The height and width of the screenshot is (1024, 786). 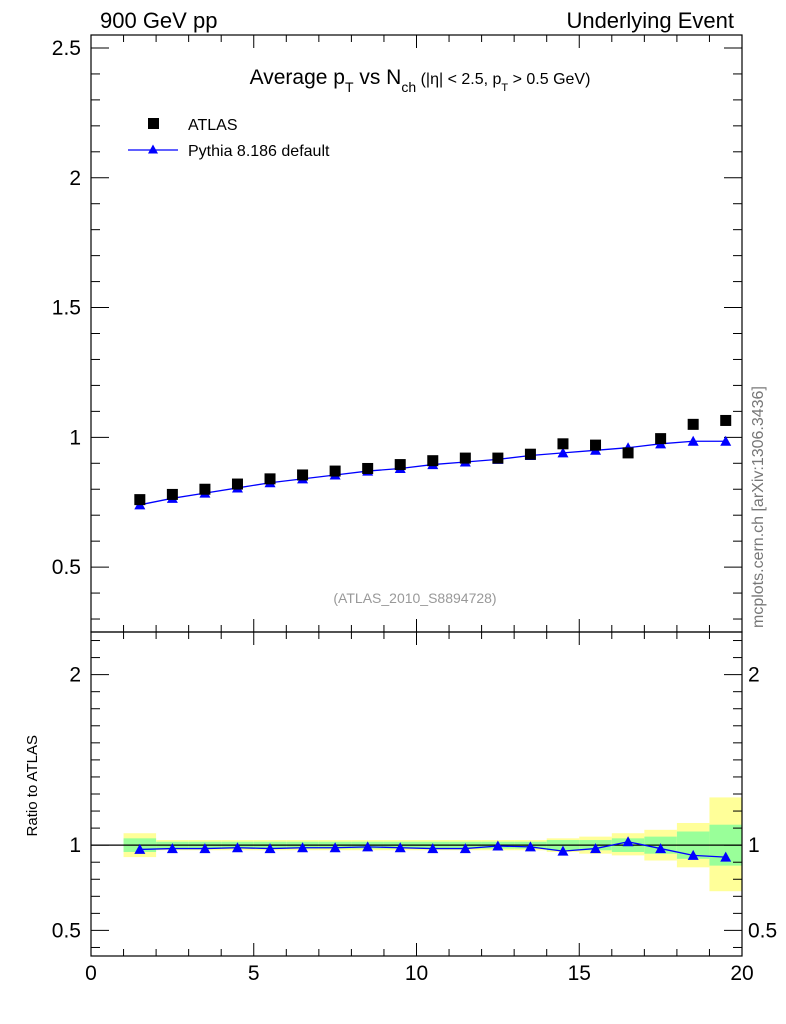 I want to click on ratio-series, so click(x=433, y=849).